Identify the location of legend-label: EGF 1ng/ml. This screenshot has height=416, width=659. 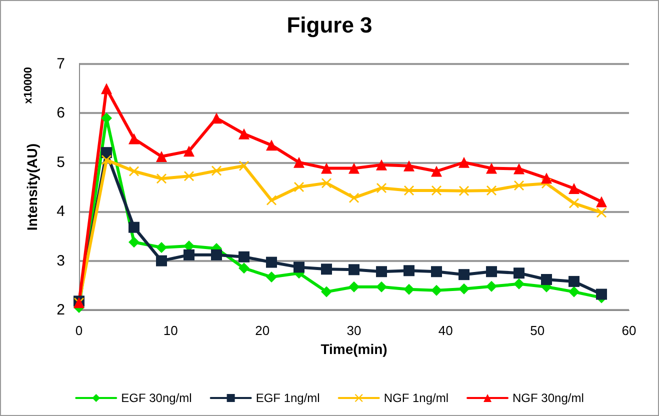
(288, 398).